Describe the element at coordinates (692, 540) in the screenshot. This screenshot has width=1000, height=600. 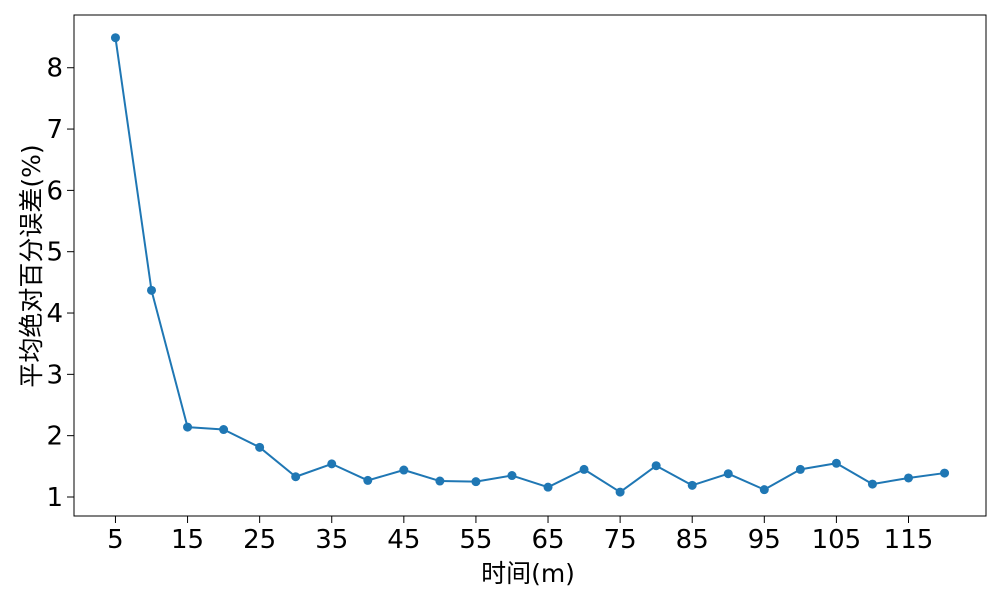
I see `x-tick-label: 85` at that location.